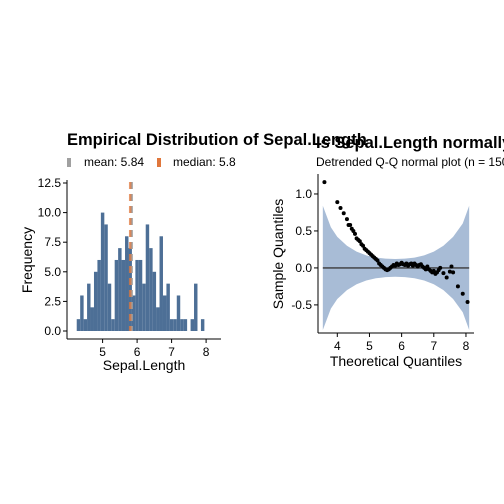 The image size is (504, 504). Describe the element at coordinates (304, 249) in the screenshot. I see `qq-y-ticks: -0.5 0.0 0.5 1.0` at that location.